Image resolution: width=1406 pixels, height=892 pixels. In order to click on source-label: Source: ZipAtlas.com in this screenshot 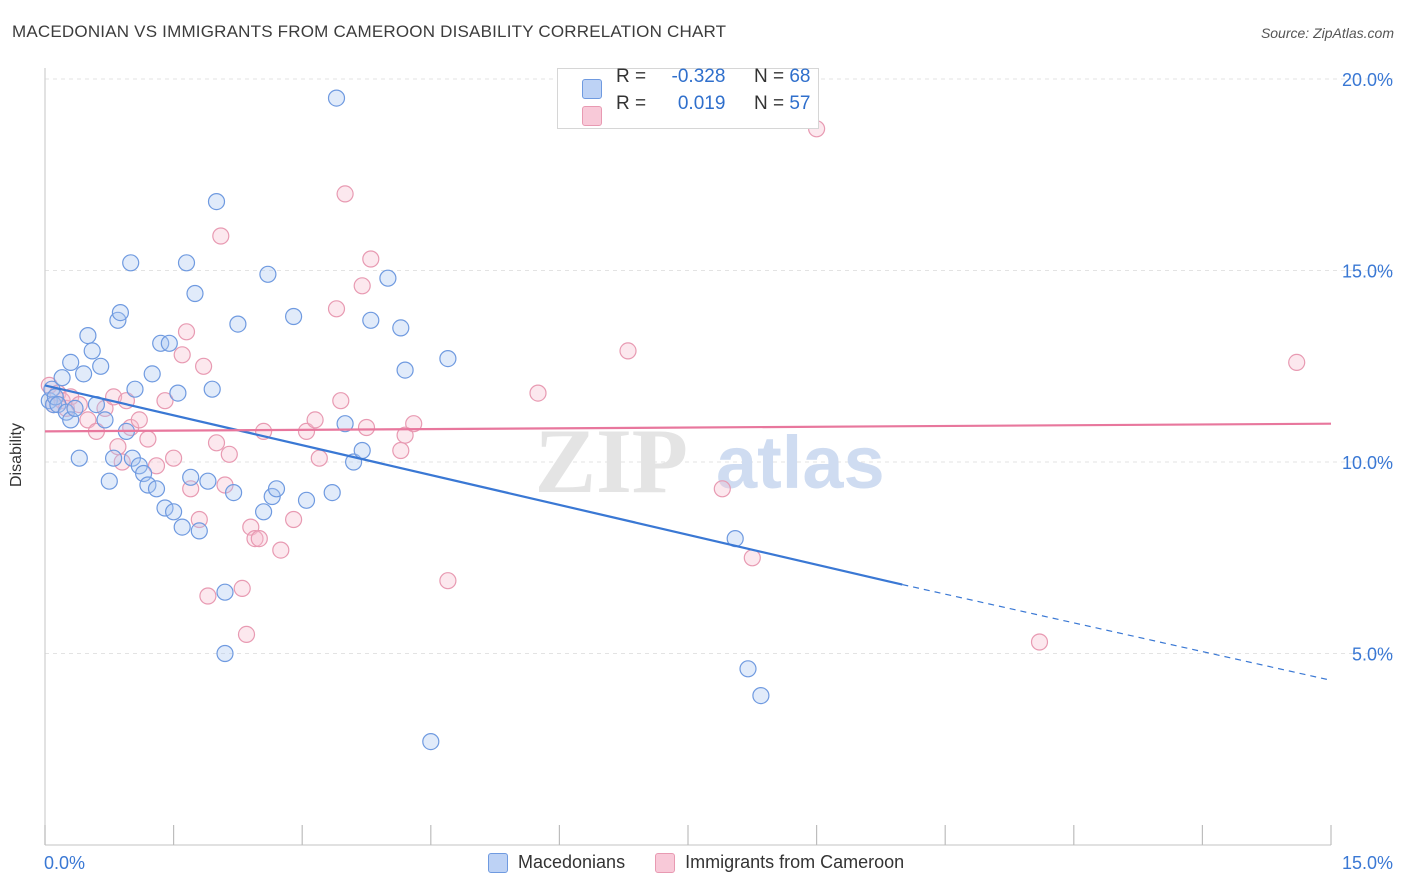, I will do `click(1327, 33)`.